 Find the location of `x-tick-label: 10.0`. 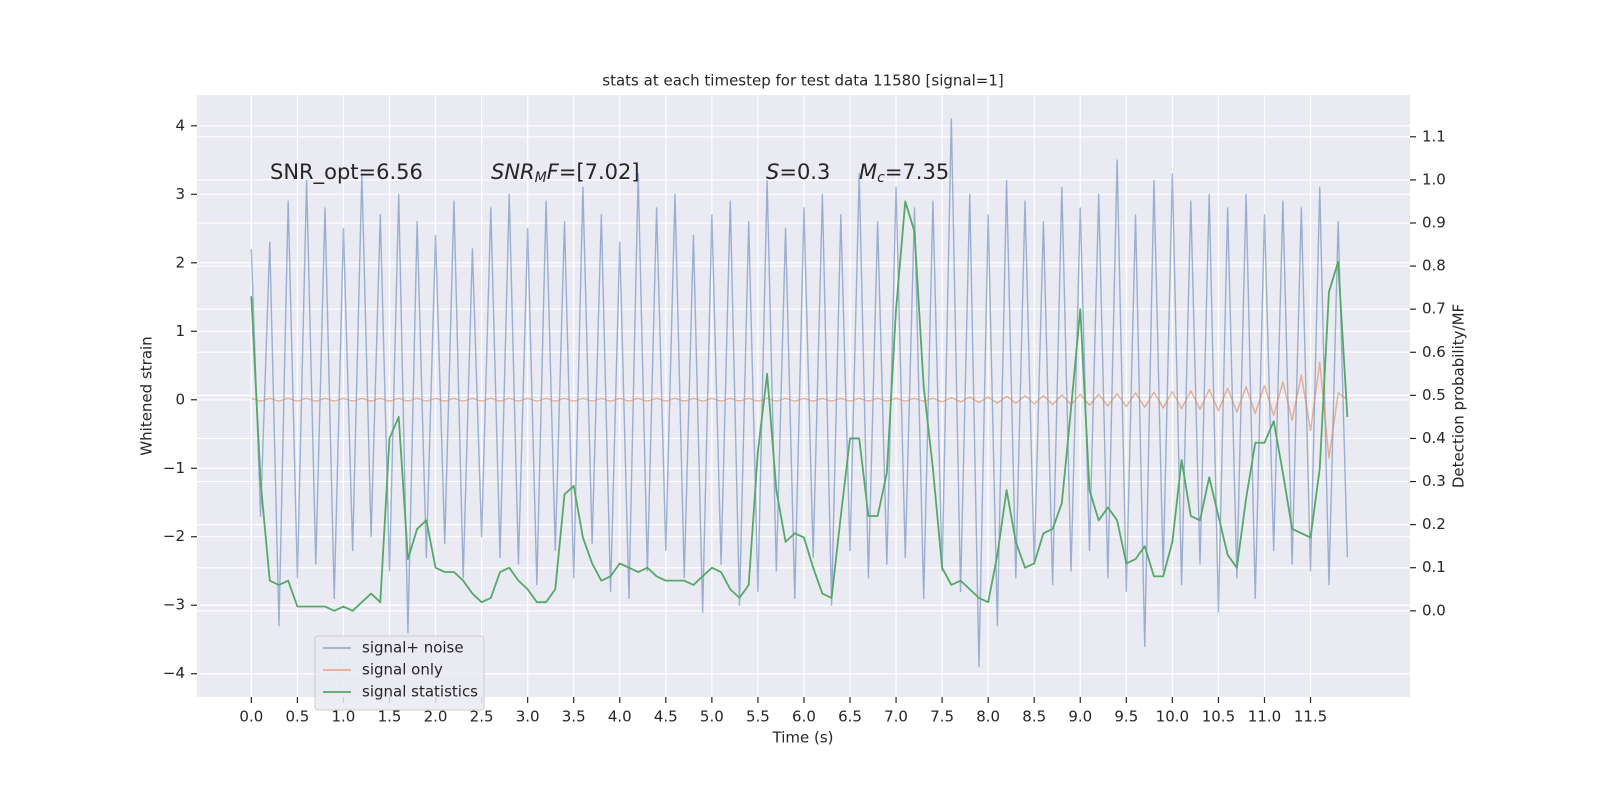

x-tick-label: 10.0 is located at coordinates (1172, 717).